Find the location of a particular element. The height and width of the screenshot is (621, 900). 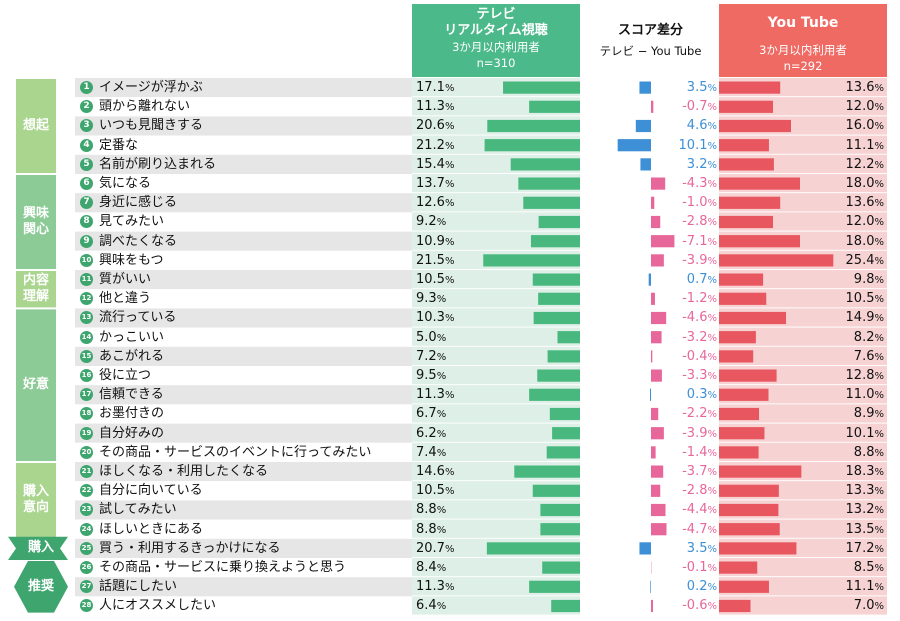

diff-value: -7.1% is located at coordinates (699, 241).